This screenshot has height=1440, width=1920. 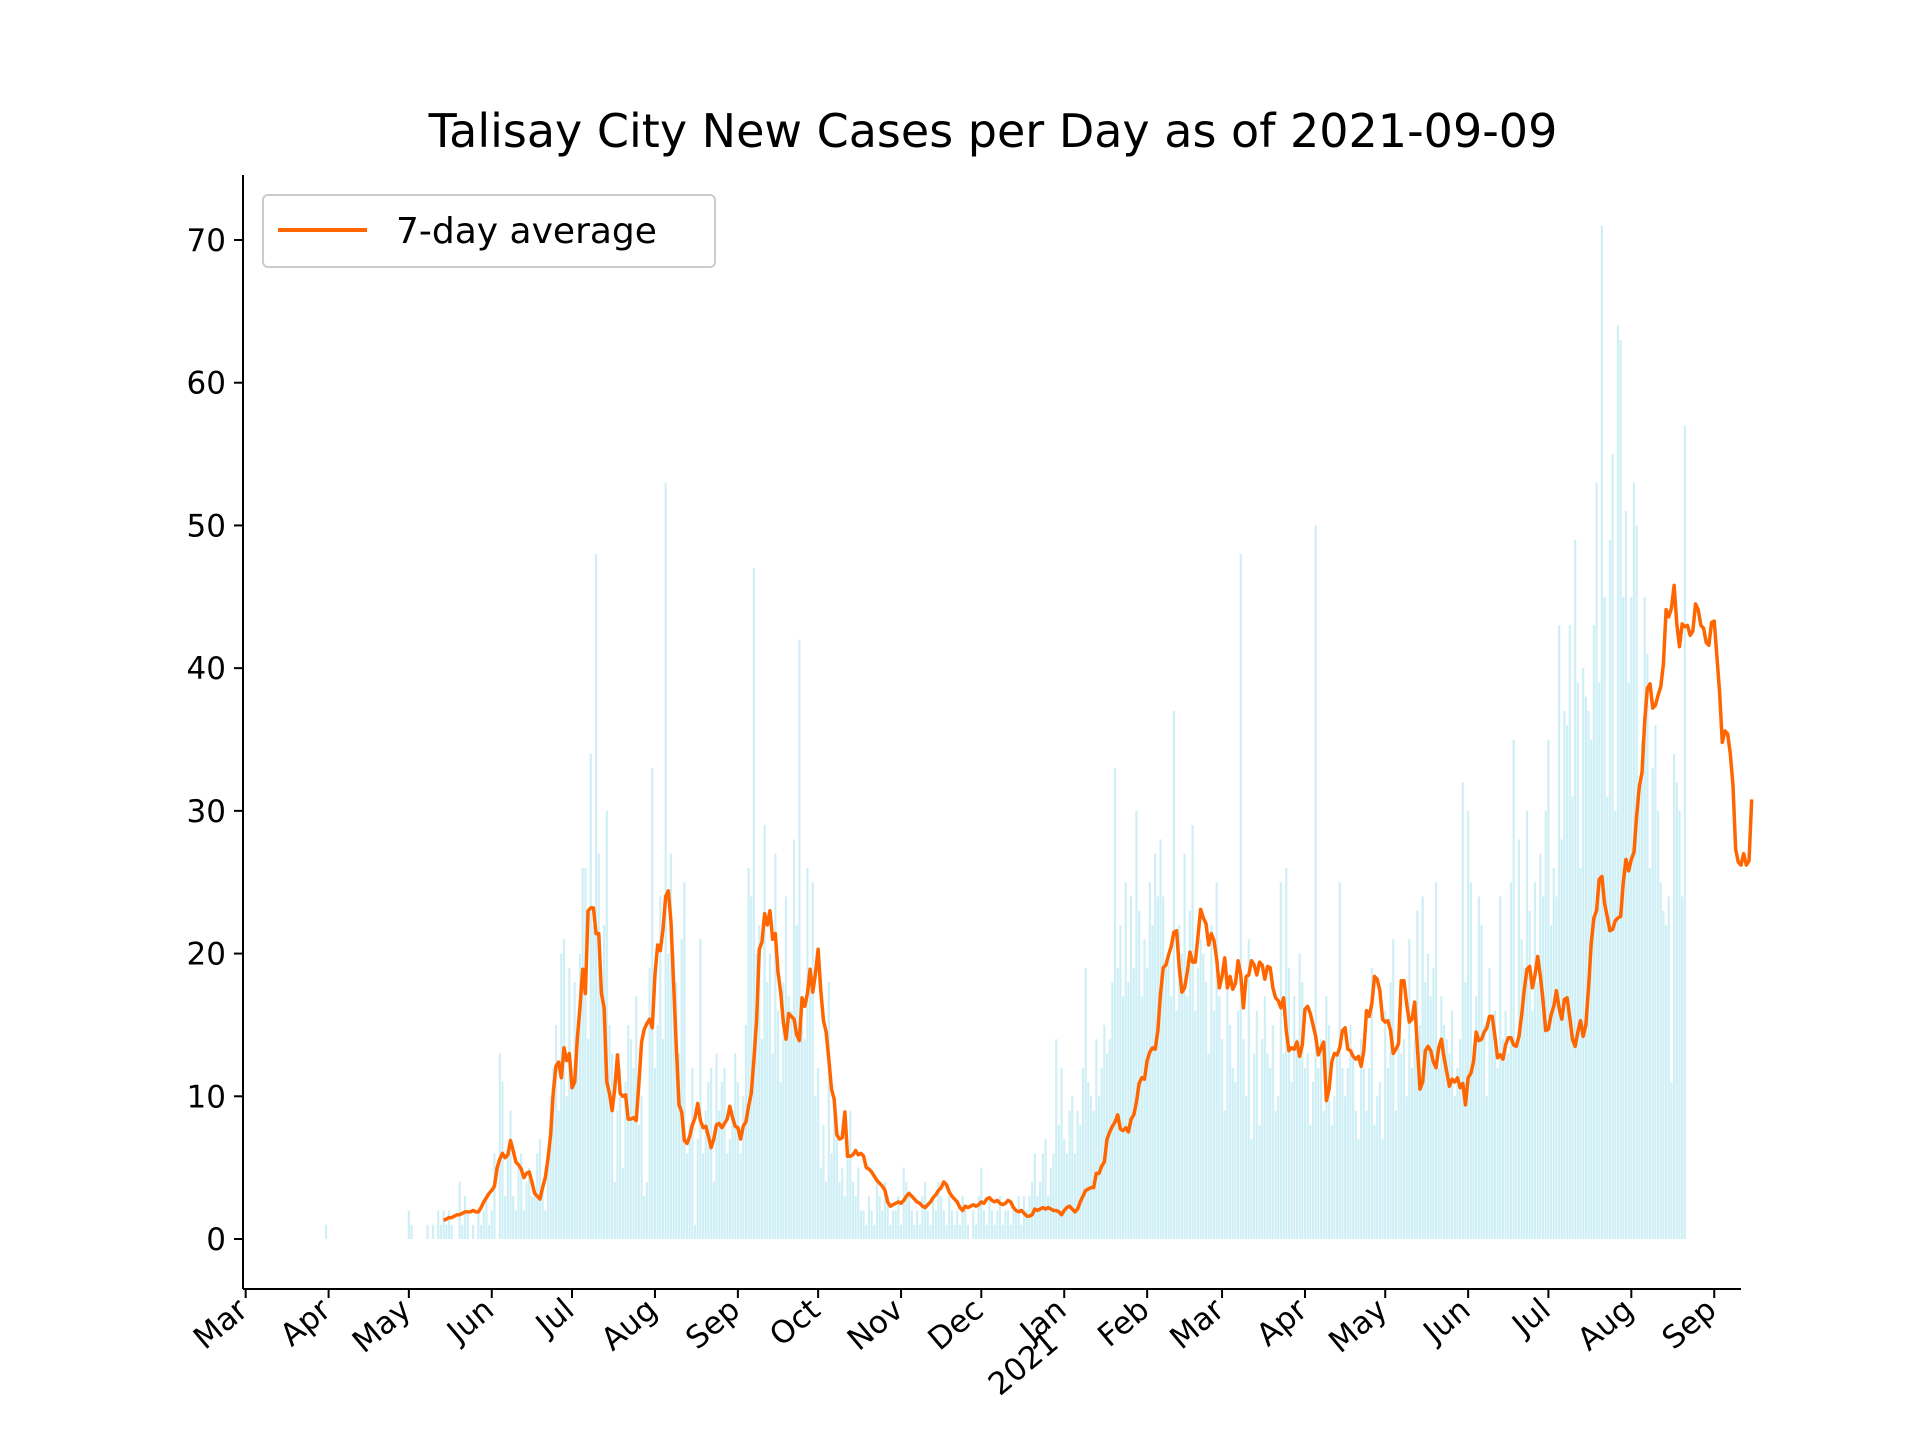 I want to click on y-tick-label: 60, so click(x=206, y=384).